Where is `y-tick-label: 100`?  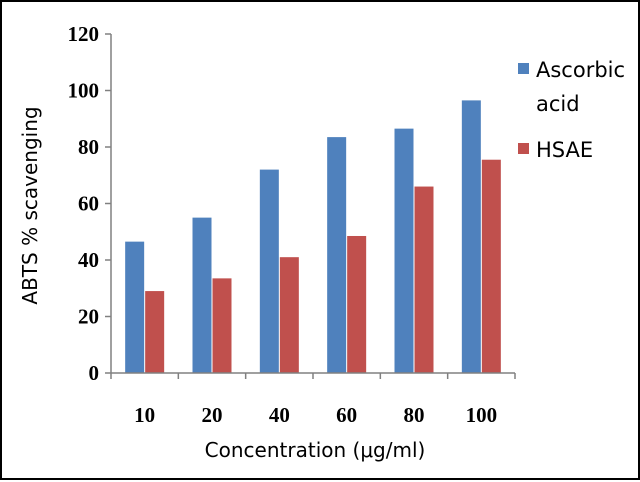 y-tick-label: 100 is located at coordinates (84, 91).